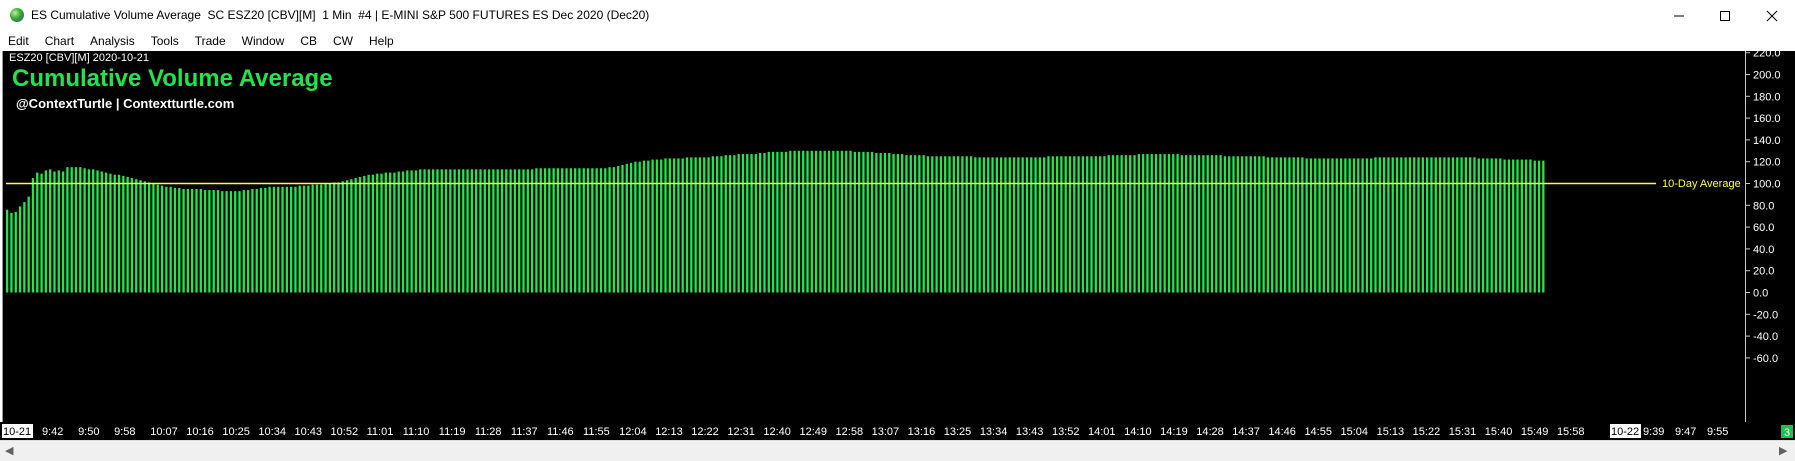  What do you see at coordinates (343, 41) in the screenshot?
I see `menu-cw: CW` at bounding box center [343, 41].